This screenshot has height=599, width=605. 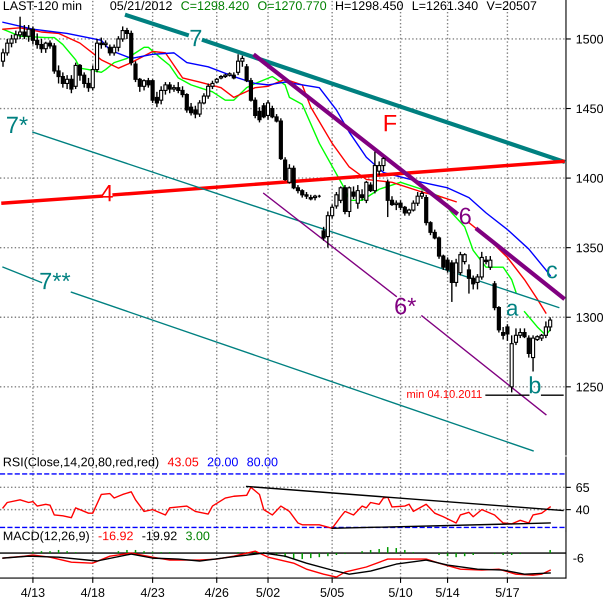 What do you see at coordinates (141, 5) in the screenshot?
I see `annotation: 05/21/2012` at bounding box center [141, 5].